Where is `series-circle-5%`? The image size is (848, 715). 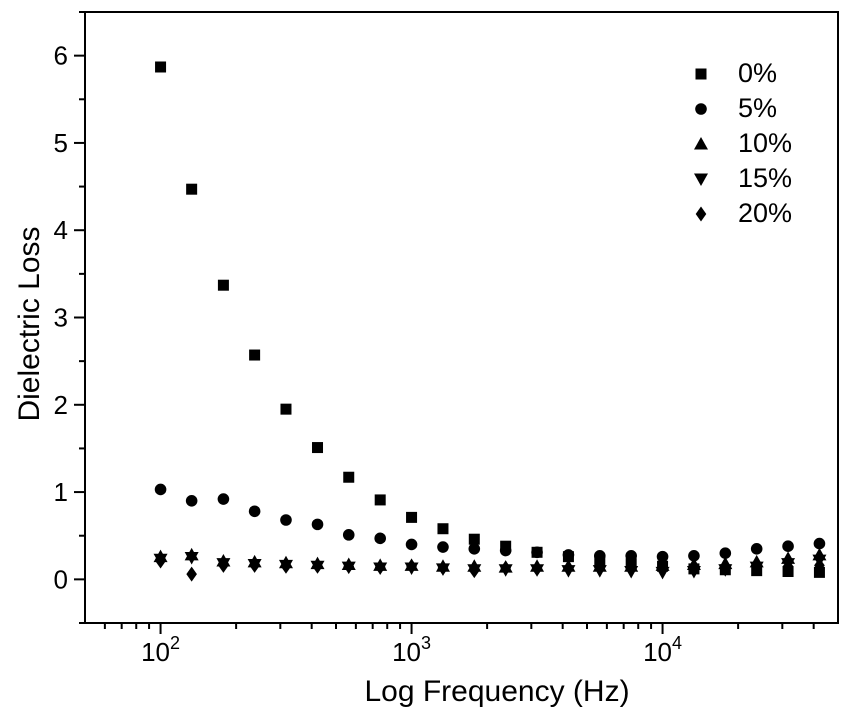
series-circle-5% is located at coordinates (490, 523).